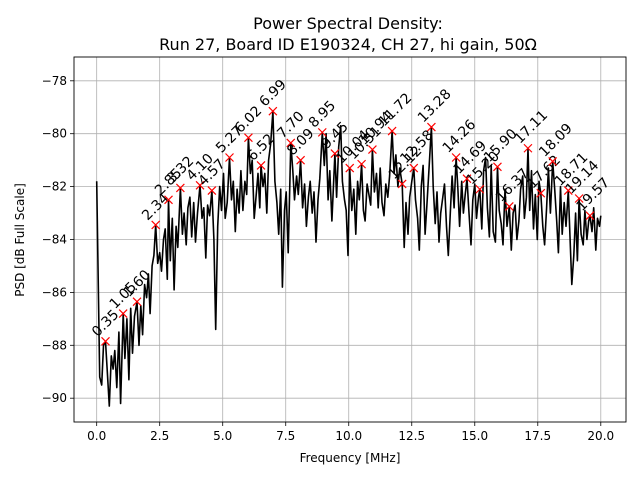  What do you see at coordinates (54, 240) in the screenshot?
I see `y-tick-label: −84` at bounding box center [54, 240].